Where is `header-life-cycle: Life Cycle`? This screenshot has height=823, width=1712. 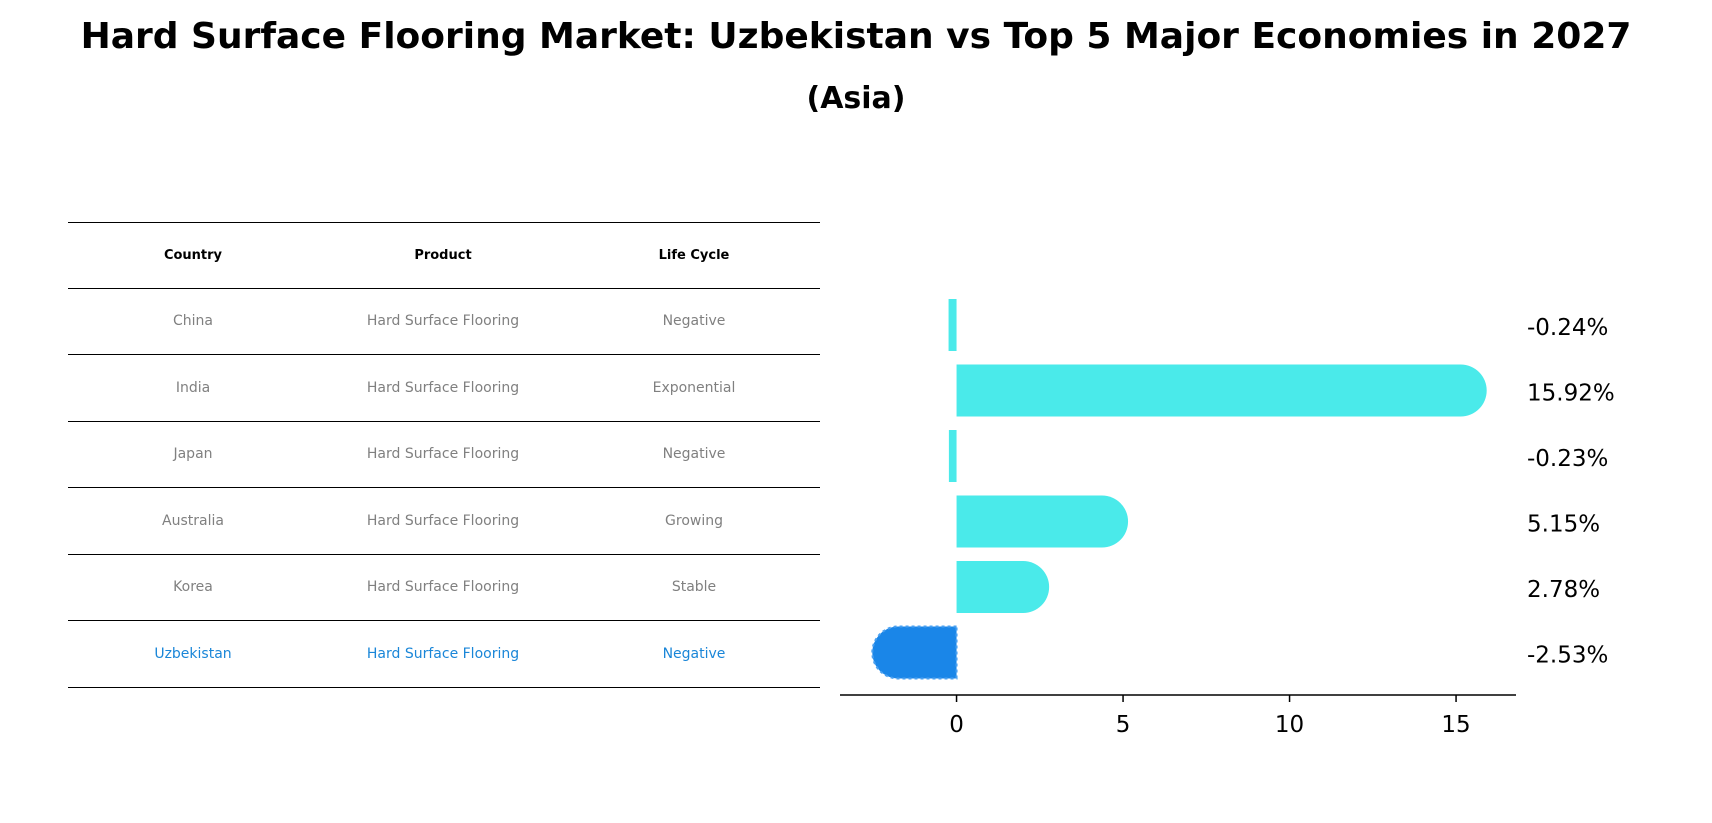 header-life-cycle: Life Cycle is located at coordinates (694, 255).